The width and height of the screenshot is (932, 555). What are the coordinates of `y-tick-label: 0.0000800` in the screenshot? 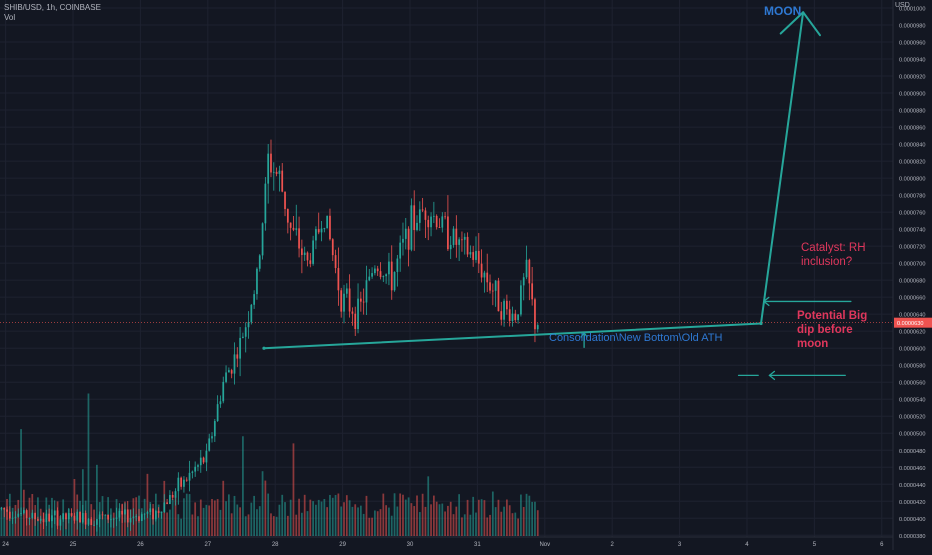 It's located at (912, 180).